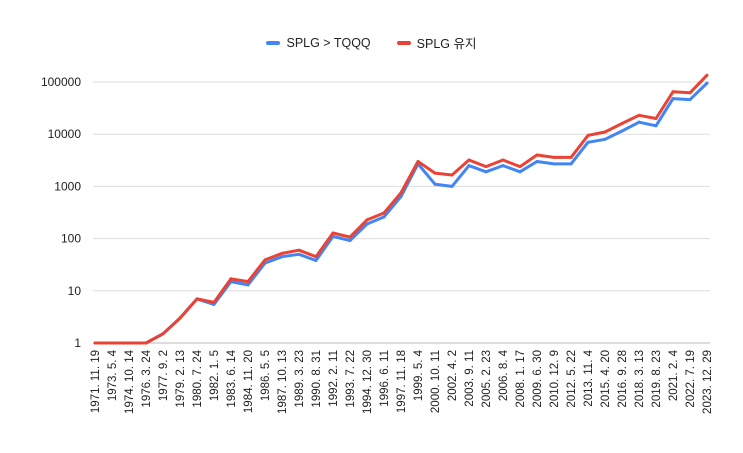 The width and height of the screenshot is (743, 453). What do you see at coordinates (453, 375) in the screenshot?
I see `x-tick-label: 2002. 4. 2` at bounding box center [453, 375].